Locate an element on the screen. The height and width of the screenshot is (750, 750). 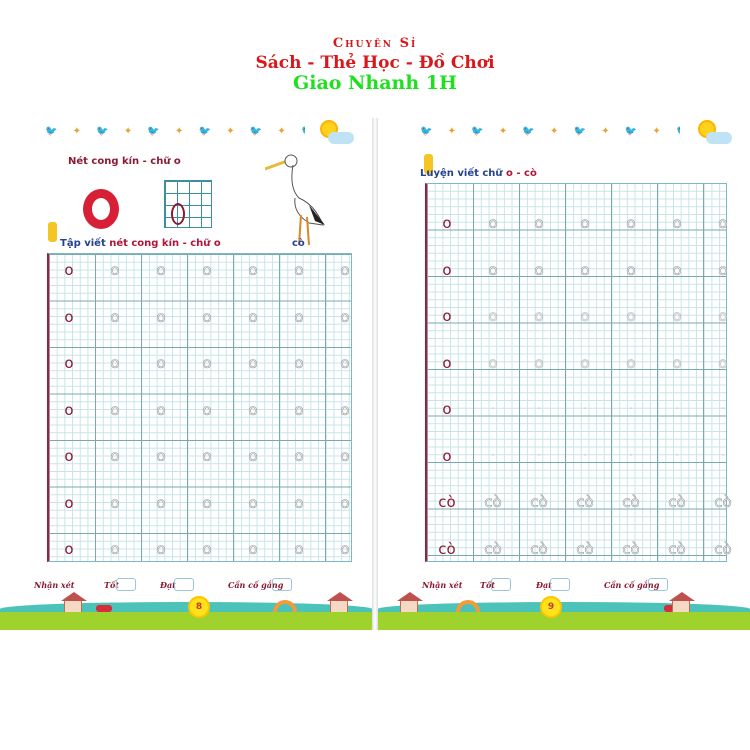
footer-remark-label: Nhận xét is located at coordinates (54, 585).